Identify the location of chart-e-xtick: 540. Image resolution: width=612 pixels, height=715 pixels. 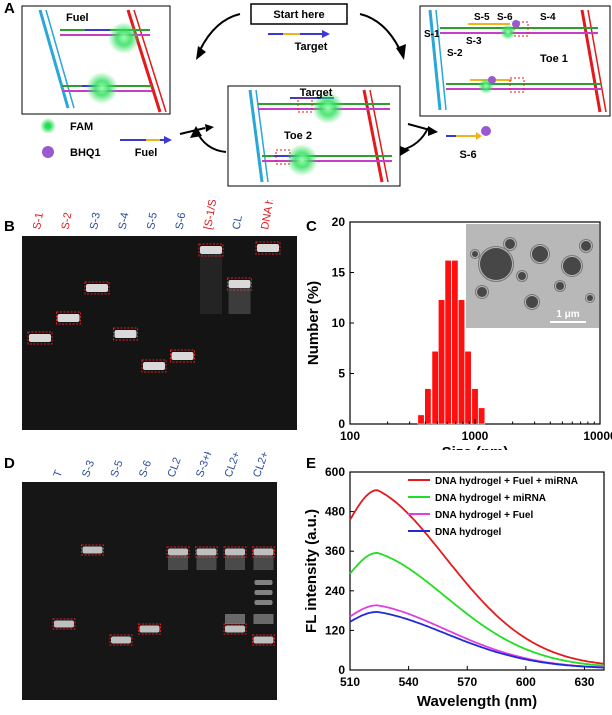
(409, 682).